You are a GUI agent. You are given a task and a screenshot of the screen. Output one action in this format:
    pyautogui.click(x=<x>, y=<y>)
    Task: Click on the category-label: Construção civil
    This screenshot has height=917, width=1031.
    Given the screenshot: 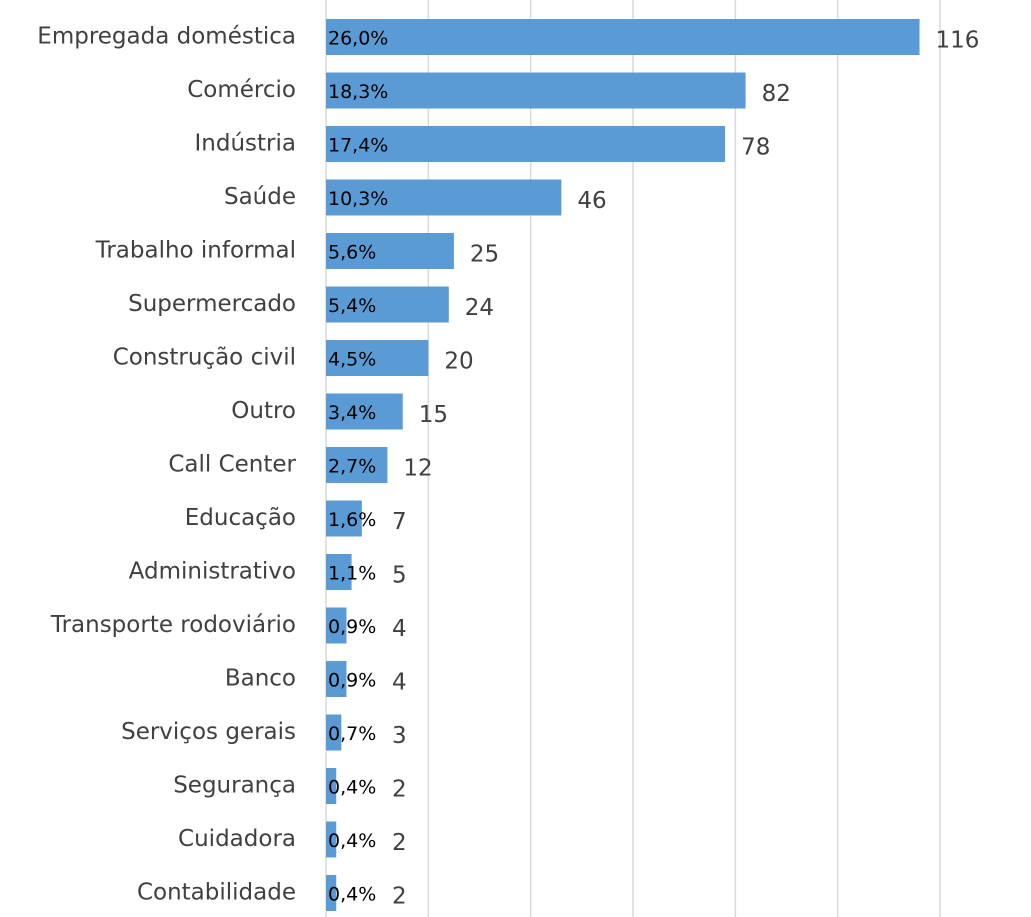 What is the action you would take?
    pyautogui.click(x=204, y=358)
    